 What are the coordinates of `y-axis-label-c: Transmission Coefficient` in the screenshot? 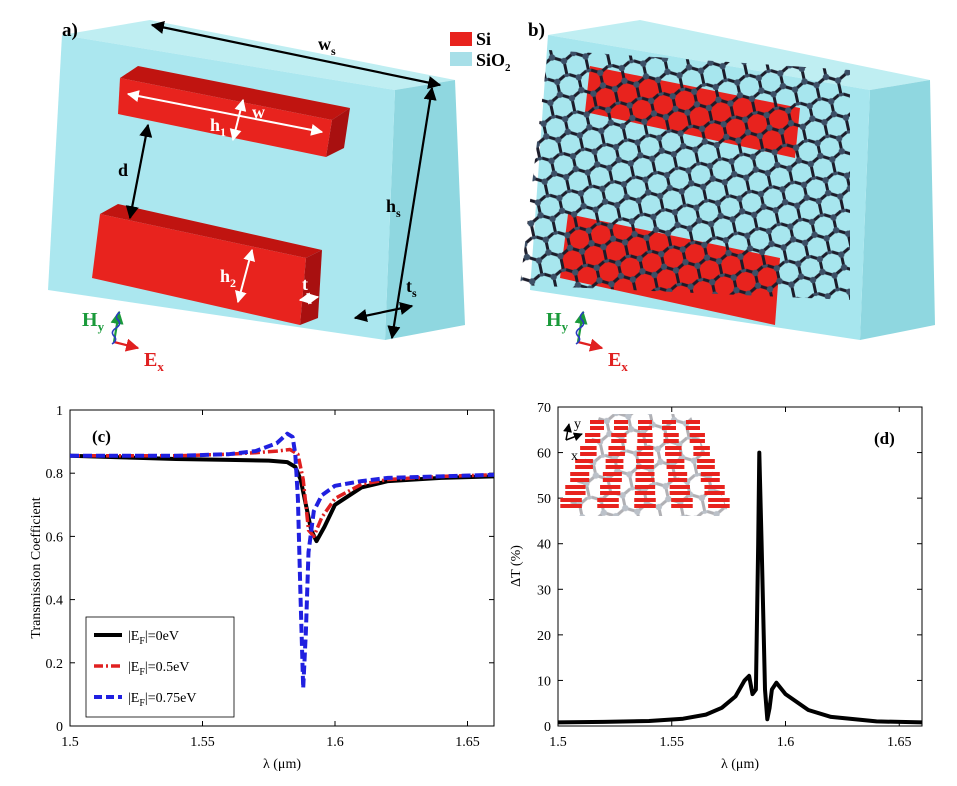 It's located at (36, 567).